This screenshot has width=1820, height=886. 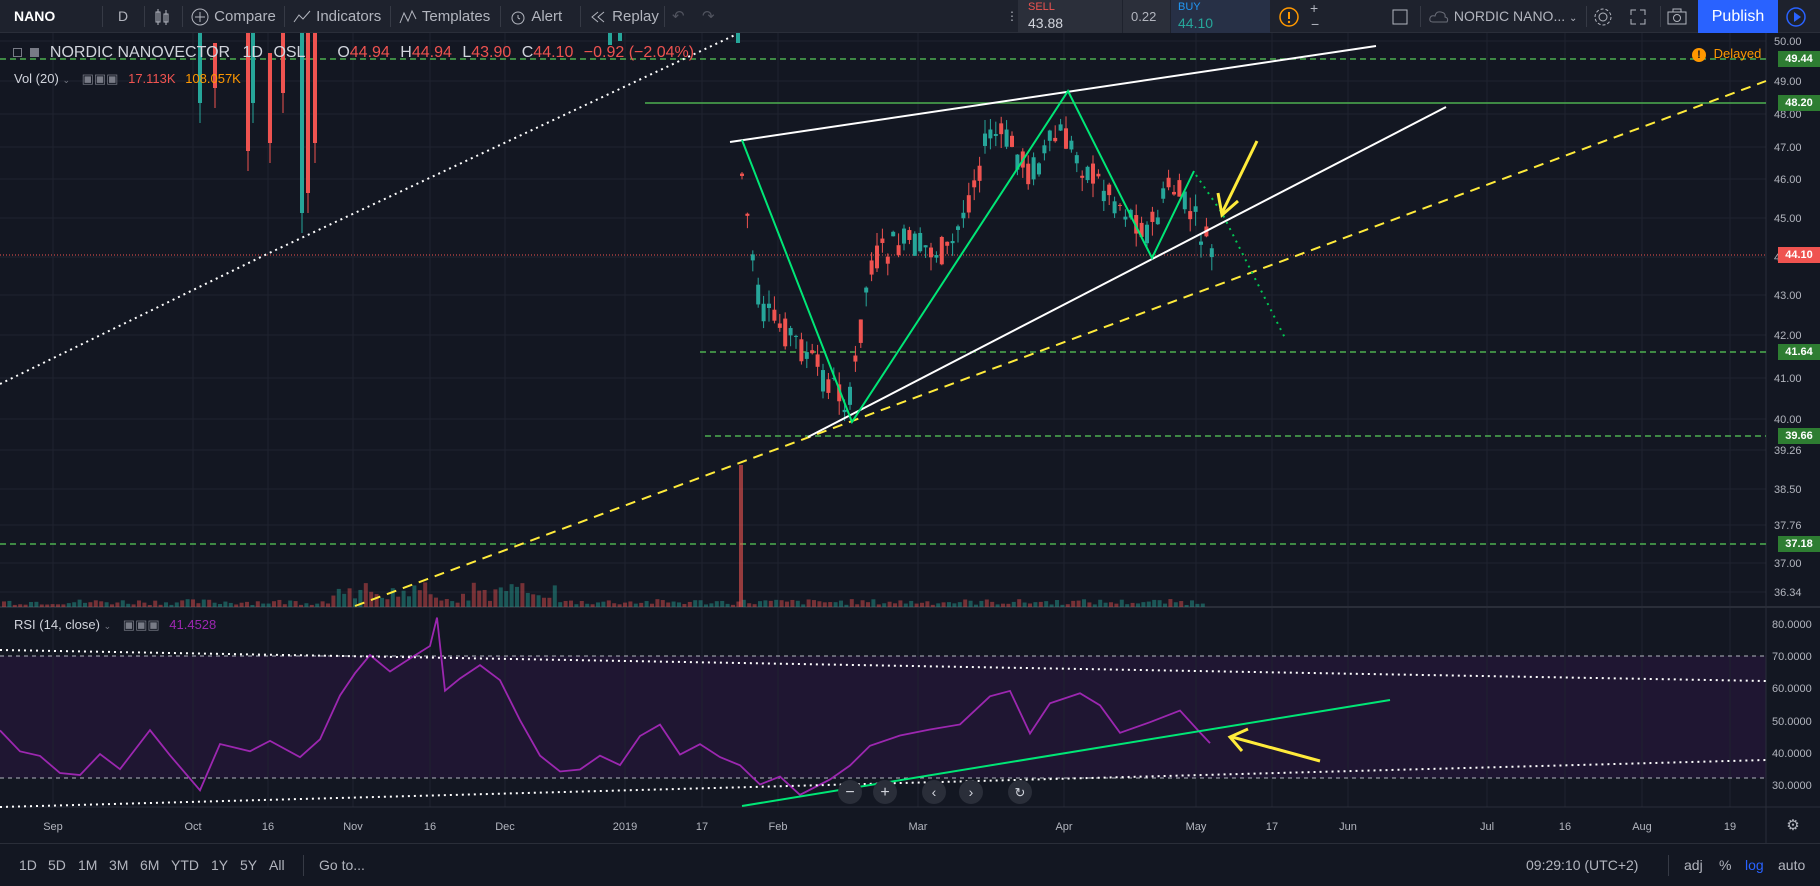 I want to click on collapse-icon, so click(x=17, y=52).